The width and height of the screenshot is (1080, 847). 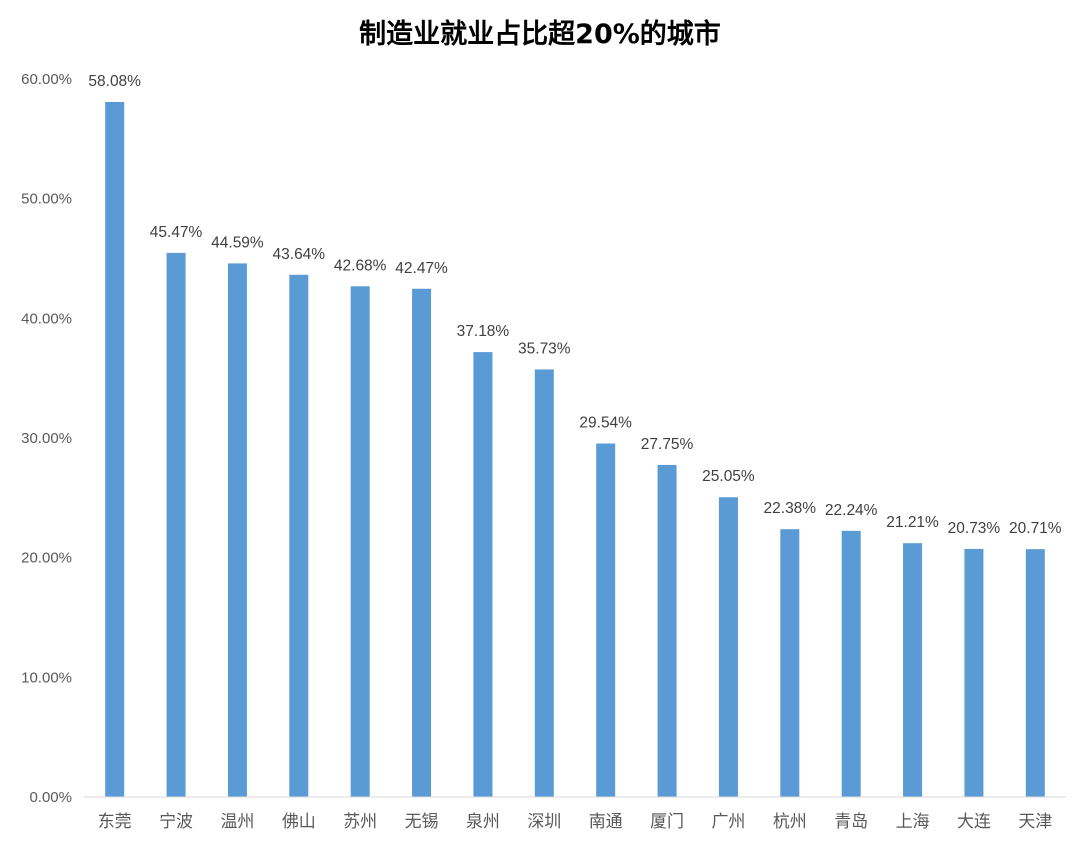 What do you see at coordinates (421, 268) in the screenshot?
I see `data-label: 42.47%` at bounding box center [421, 268].